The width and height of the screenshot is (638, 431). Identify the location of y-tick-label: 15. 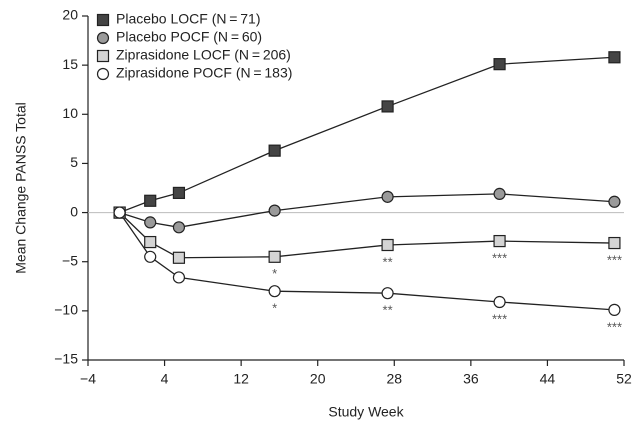
(70, 64).